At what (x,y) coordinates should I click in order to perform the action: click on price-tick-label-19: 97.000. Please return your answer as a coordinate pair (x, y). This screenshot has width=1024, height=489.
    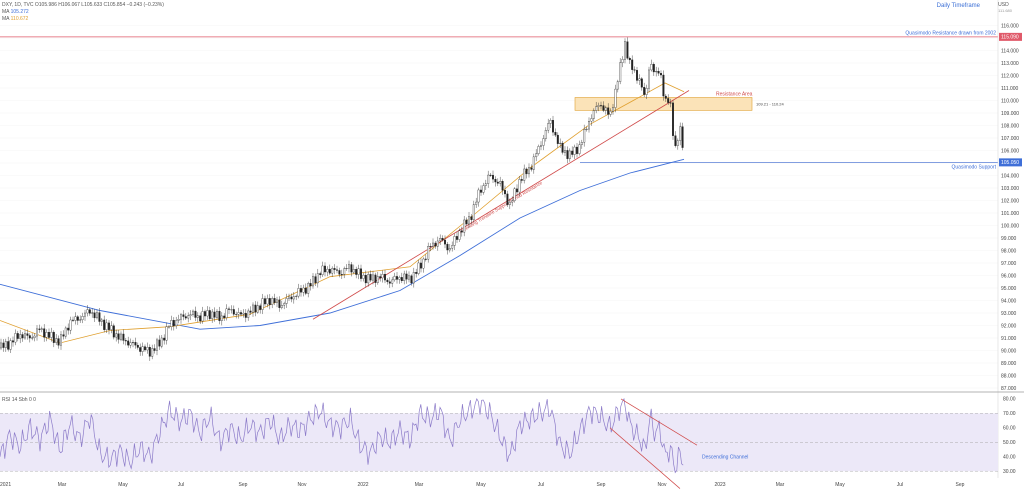
    Looking at the image, I should click on (1009, 264).